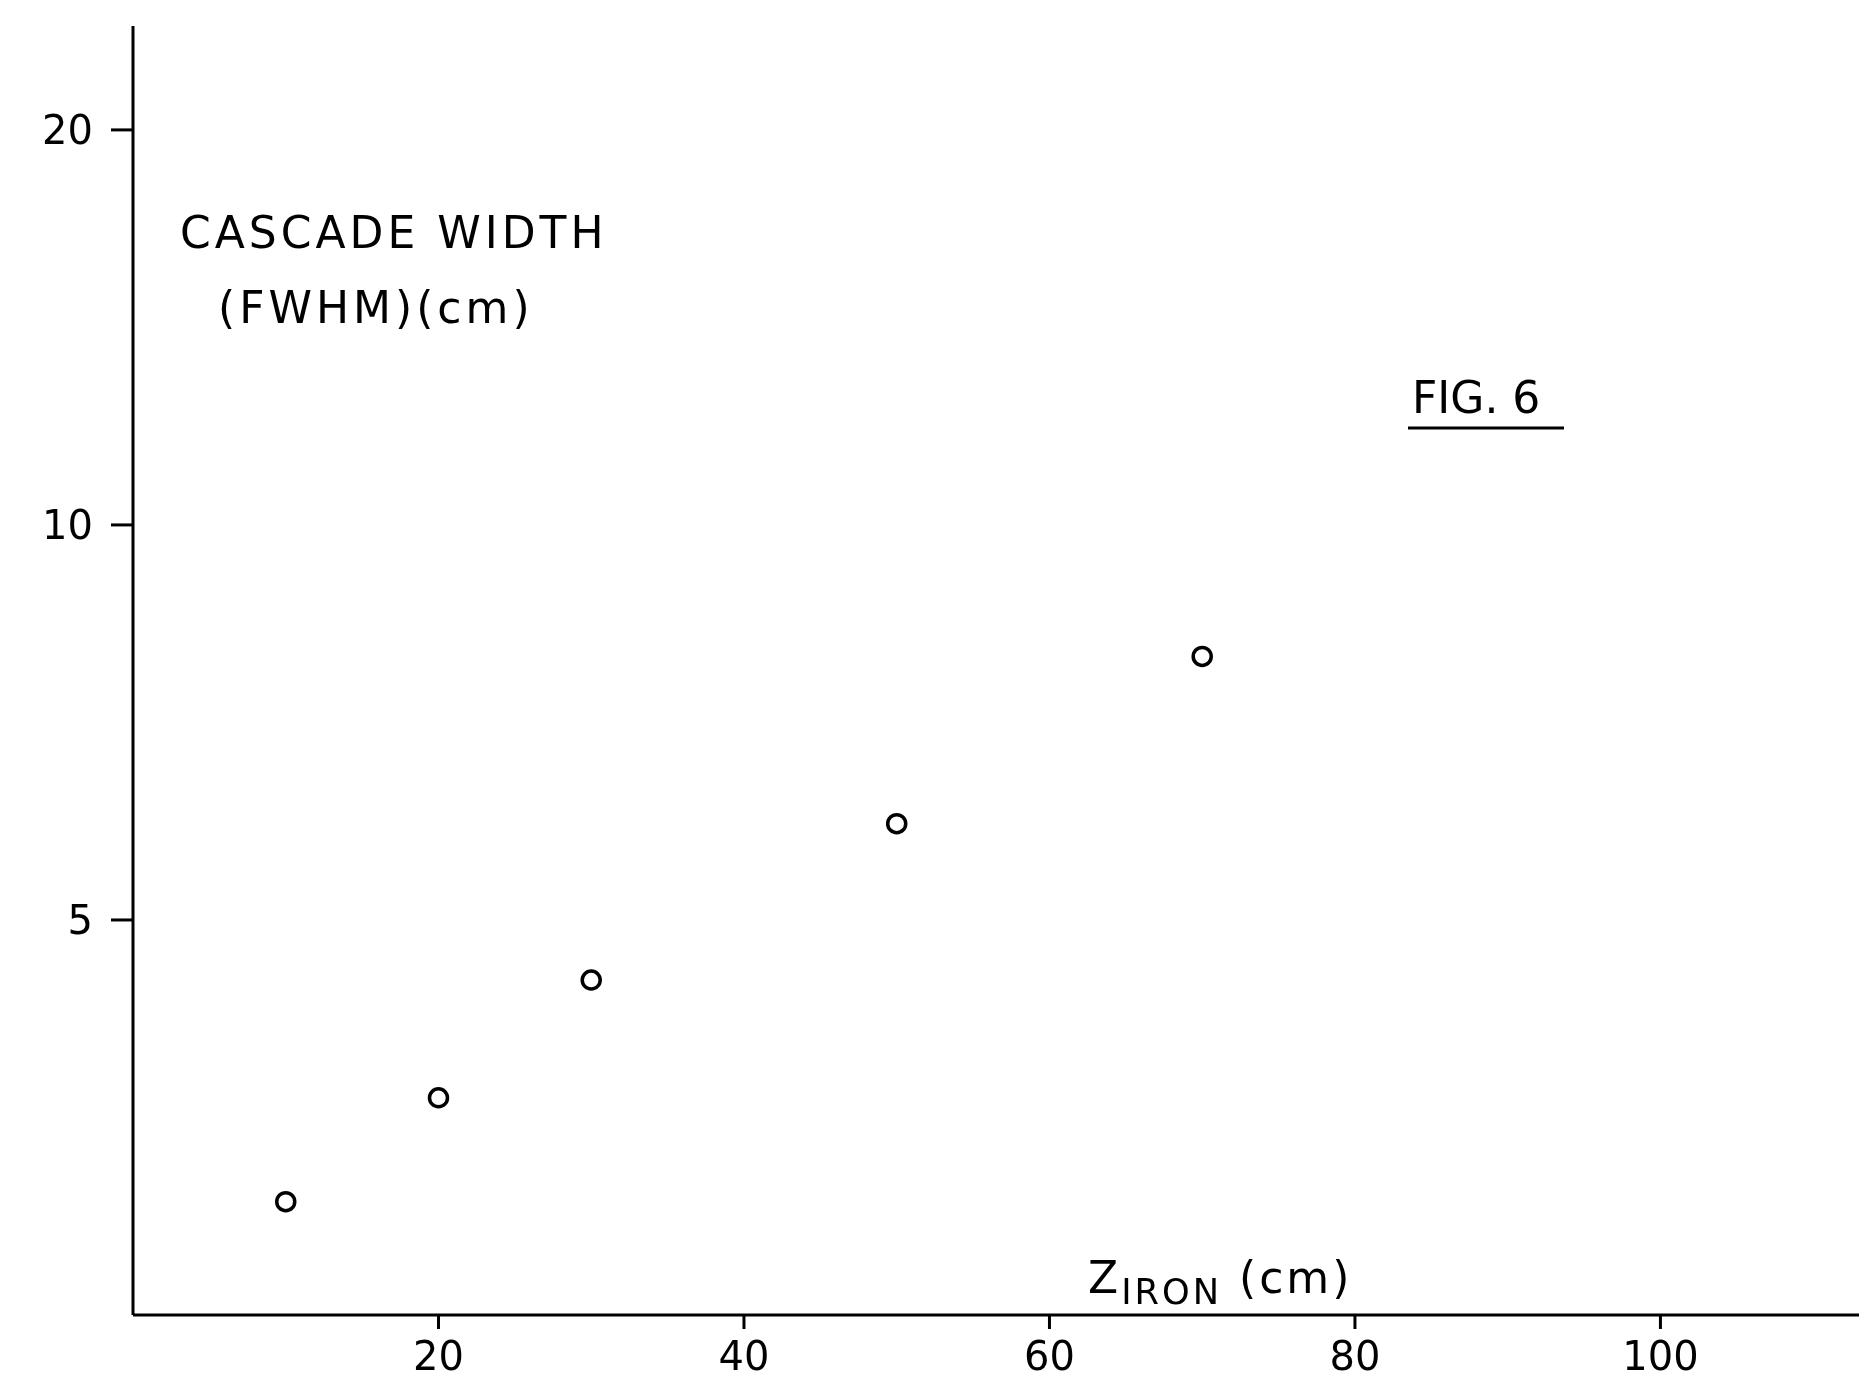 The width and height of the screenshot is (1867, 1386). Describe the element at coordinates (744, 1356) in the screenshot. I see `x-tick-label: 40` at that location.